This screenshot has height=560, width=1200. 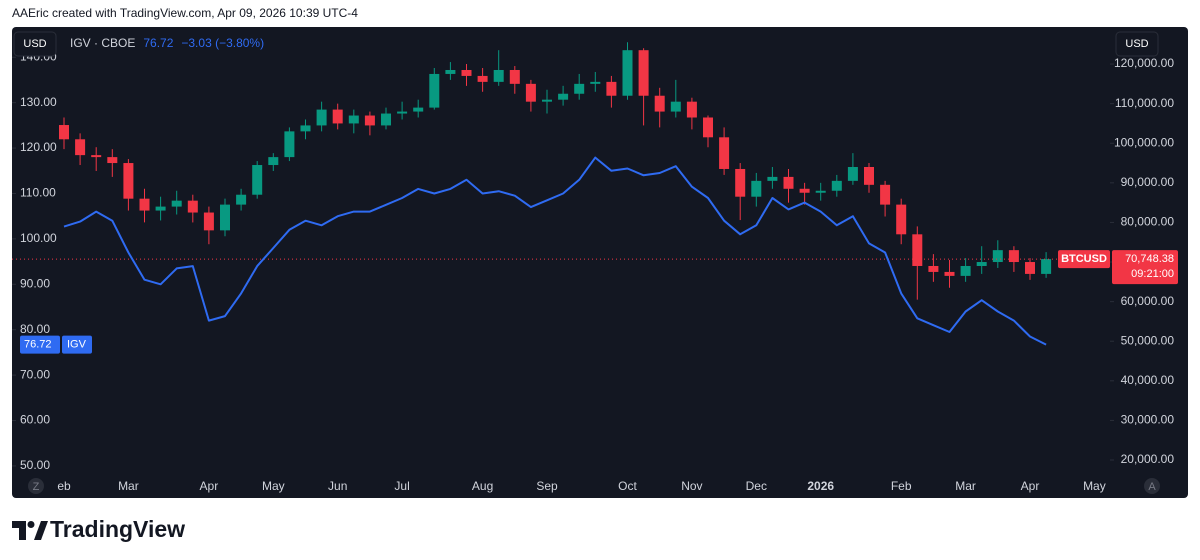 What do you see at coordinates (117, 529) in the screenshot?
I see `logo-text: TradingView` at bounding box center [117, 529].